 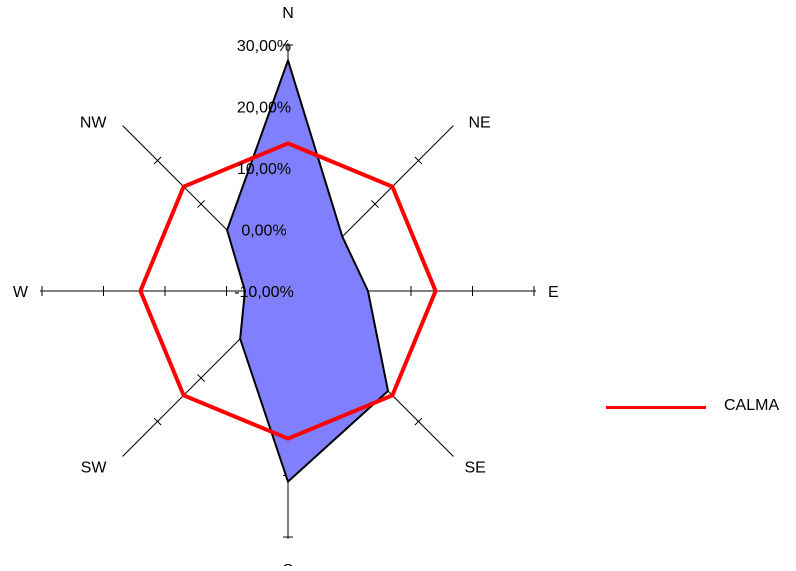 What do you see at coordinates (264, 108) in the screenshot?
I see `radial-tick-label-3: 20,00%` at bounding box center [264, 108].